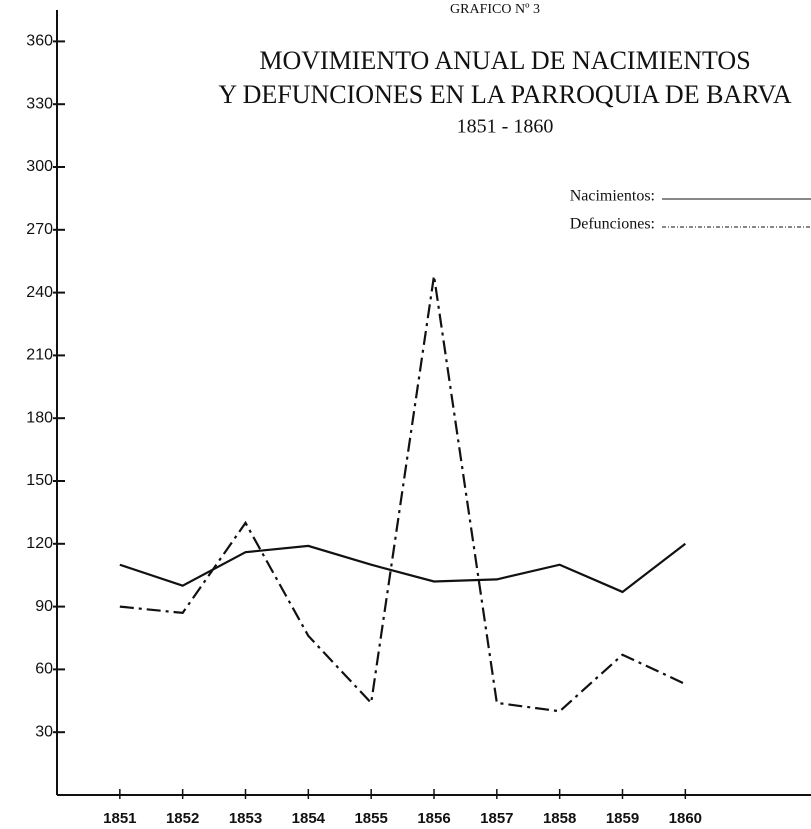 The height and width of the screenshot is (829, 811). I want to click on y-tick-label: 60, so click(44, 669).